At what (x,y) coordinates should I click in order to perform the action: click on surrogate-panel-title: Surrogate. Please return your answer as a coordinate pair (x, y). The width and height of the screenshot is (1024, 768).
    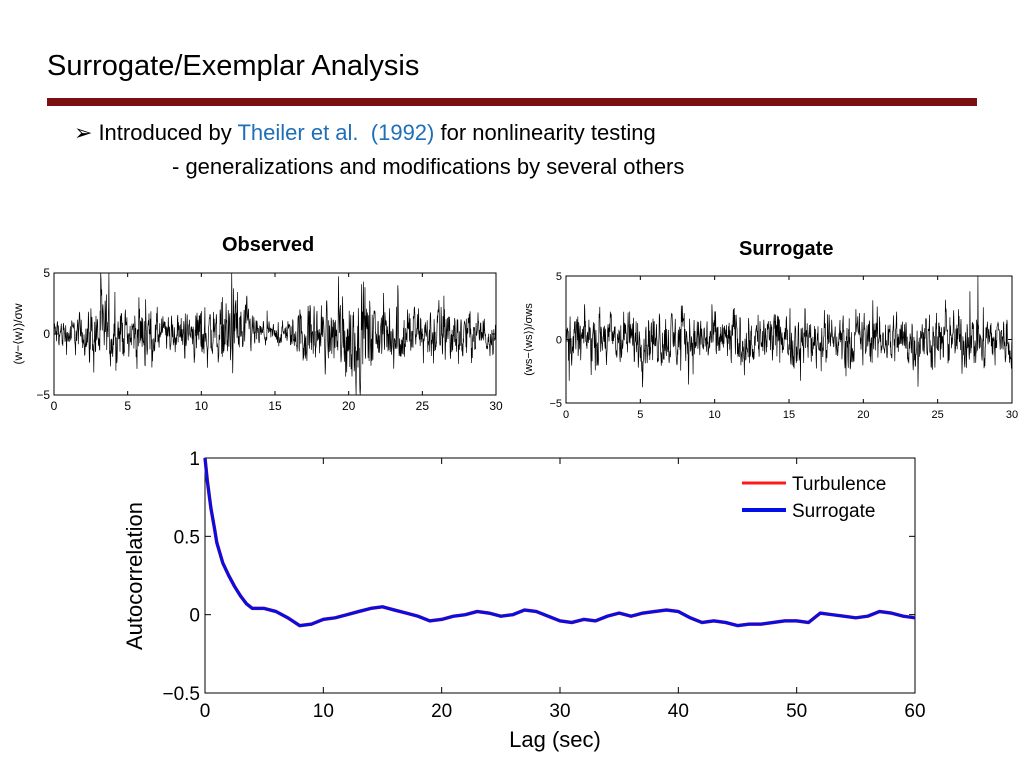
    Looking at the image, I should click on (786, 249).